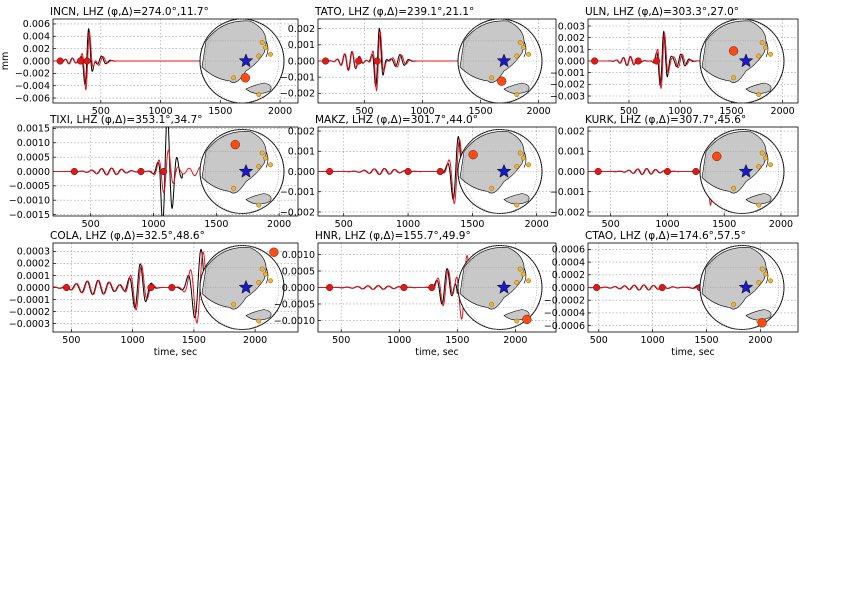 The image size is (842, 595). I want to click on subplot-title: ULN, LHZ (φ,Δ)=303.3°,27.0°, so click(662, 12).